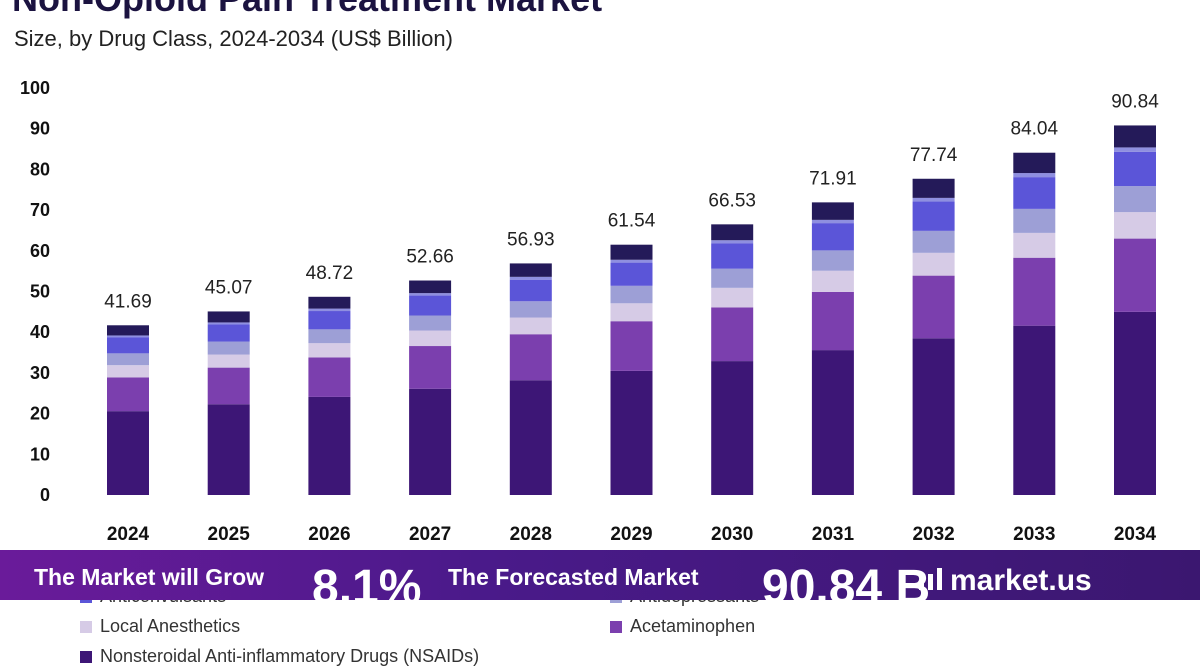 The width and height of the screenshot is (1200, 667). I want to click on legend-label: Acetaminophen, so click(693, 626).